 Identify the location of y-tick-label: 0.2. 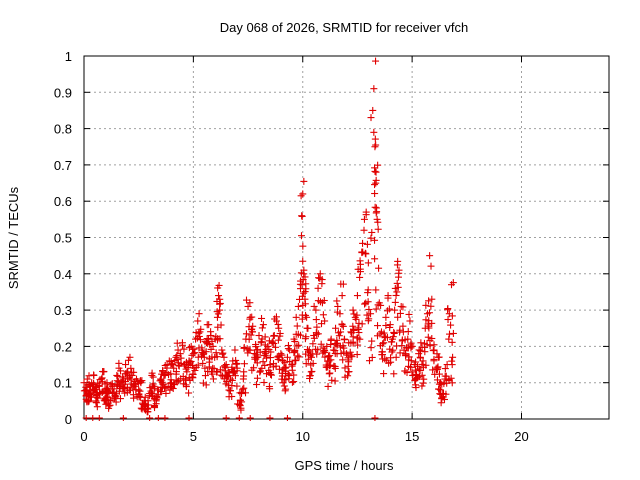
(63, 346).